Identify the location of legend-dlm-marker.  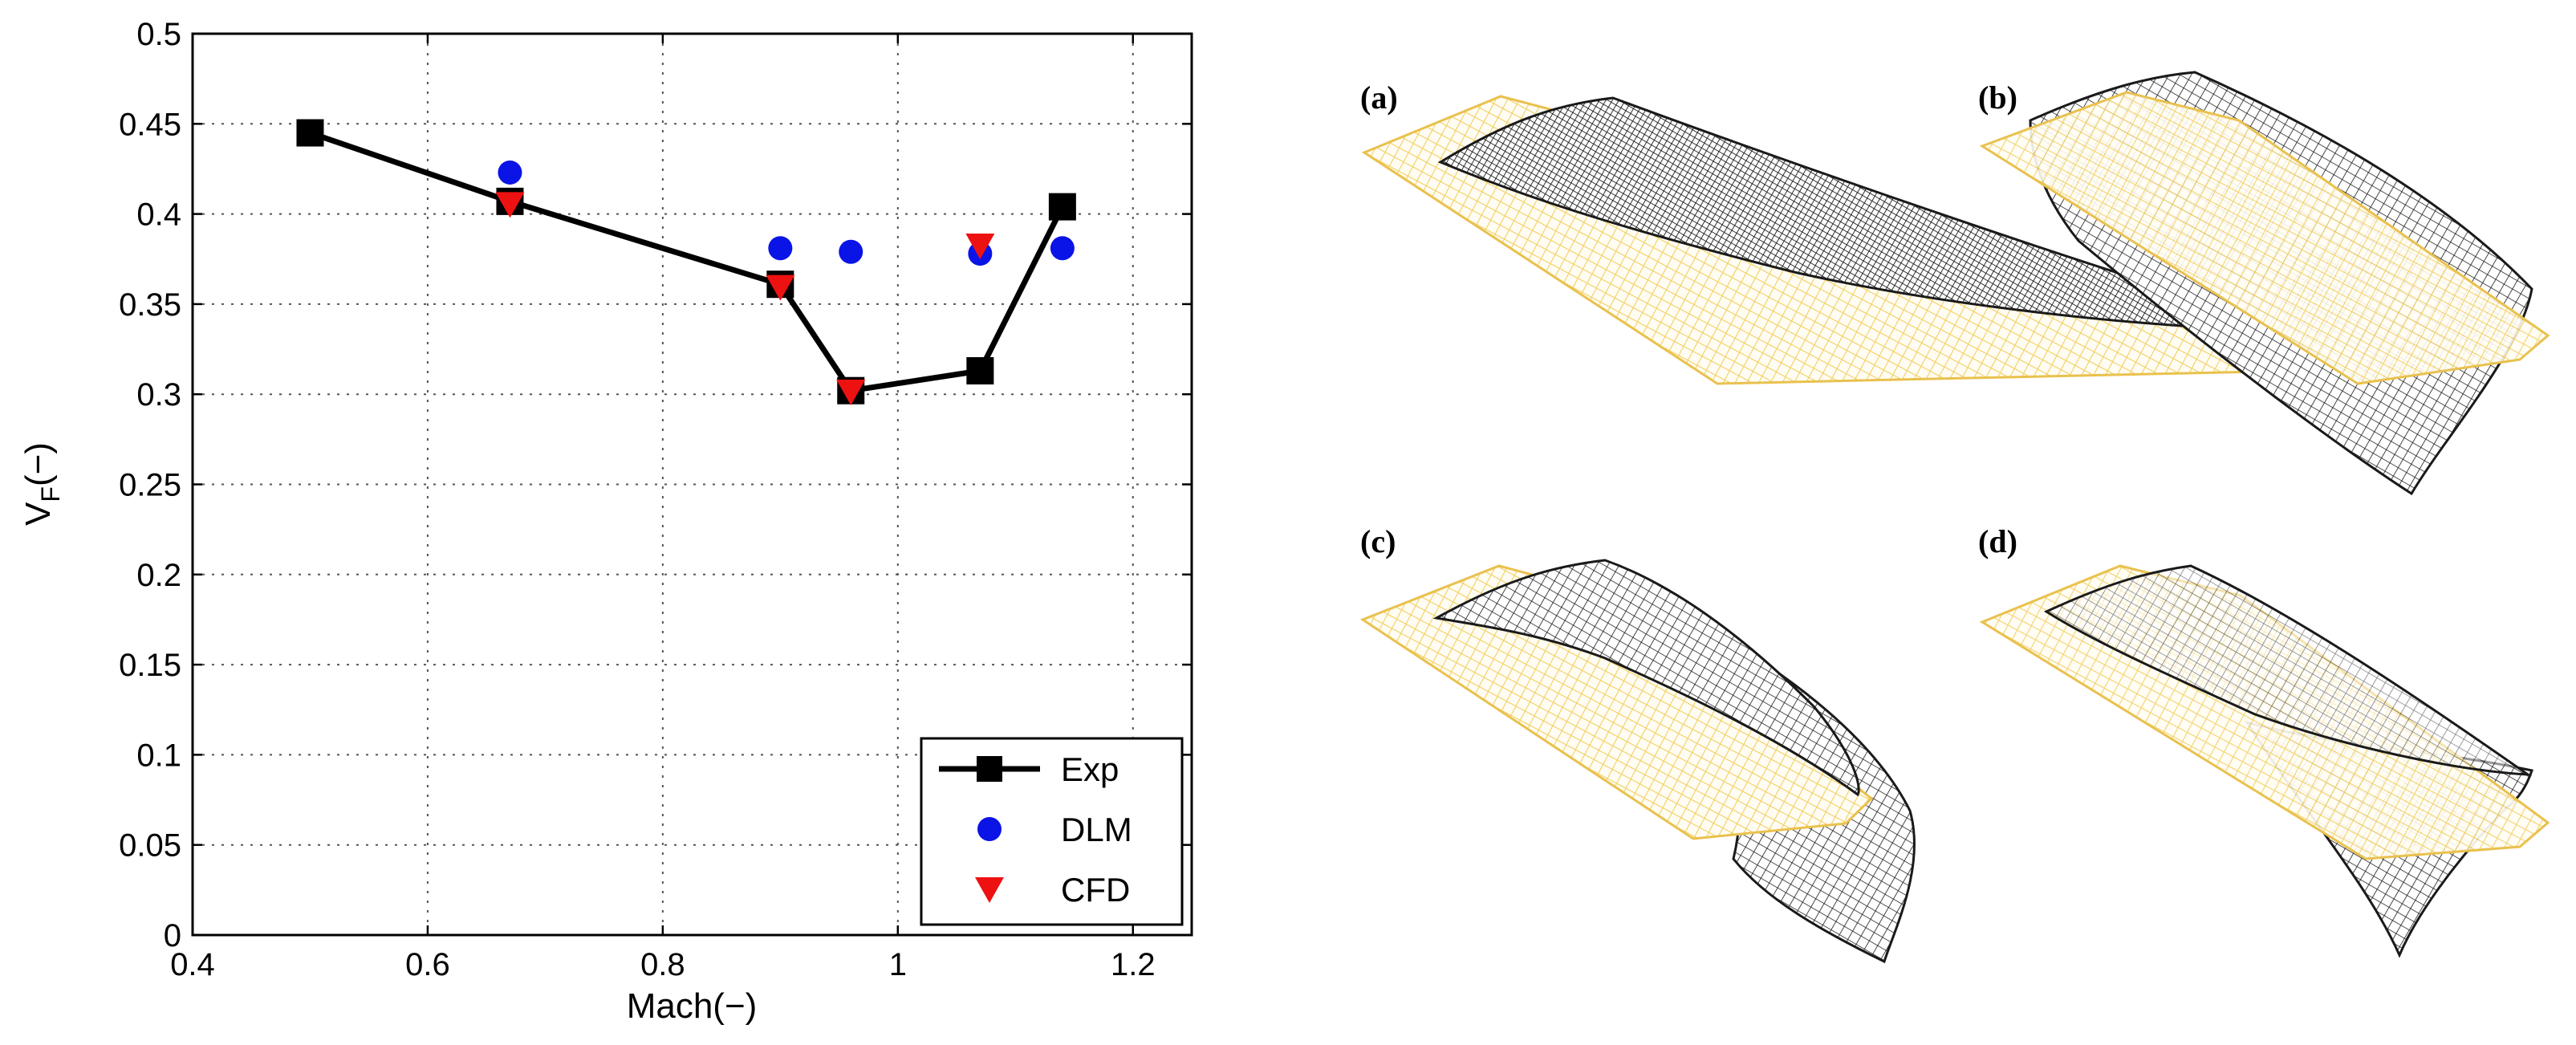
(990, 829).